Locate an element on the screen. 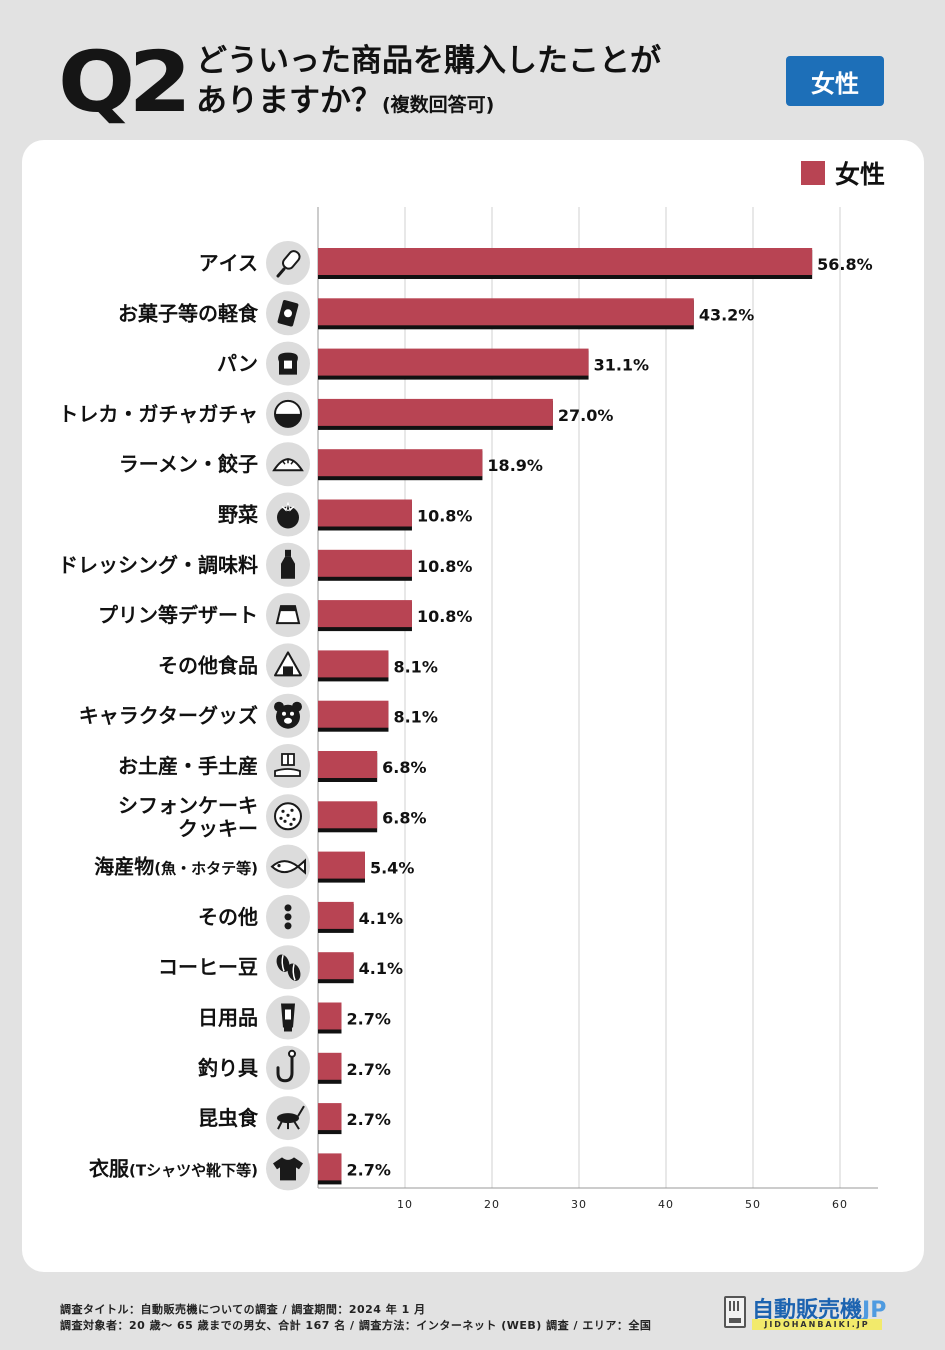 The width and height of the screenshot is (945, 1350). category-label: コーヒー豆 is located at coordinates (208, 967).